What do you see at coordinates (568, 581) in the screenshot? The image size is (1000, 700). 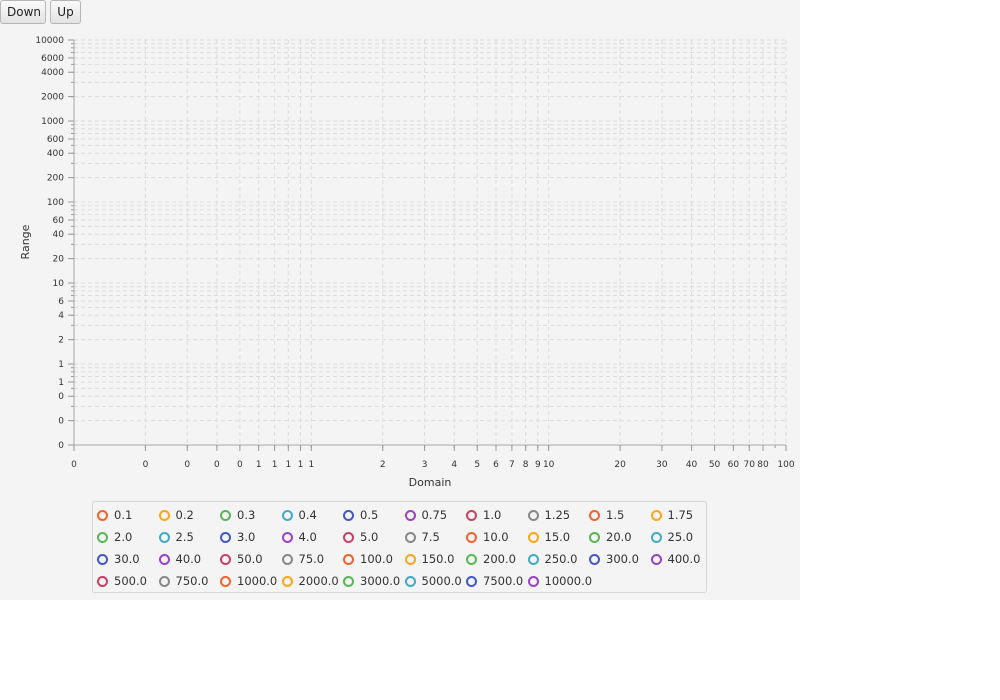 I see `legend-label: 10000.0` at bounding box center [568, 581].